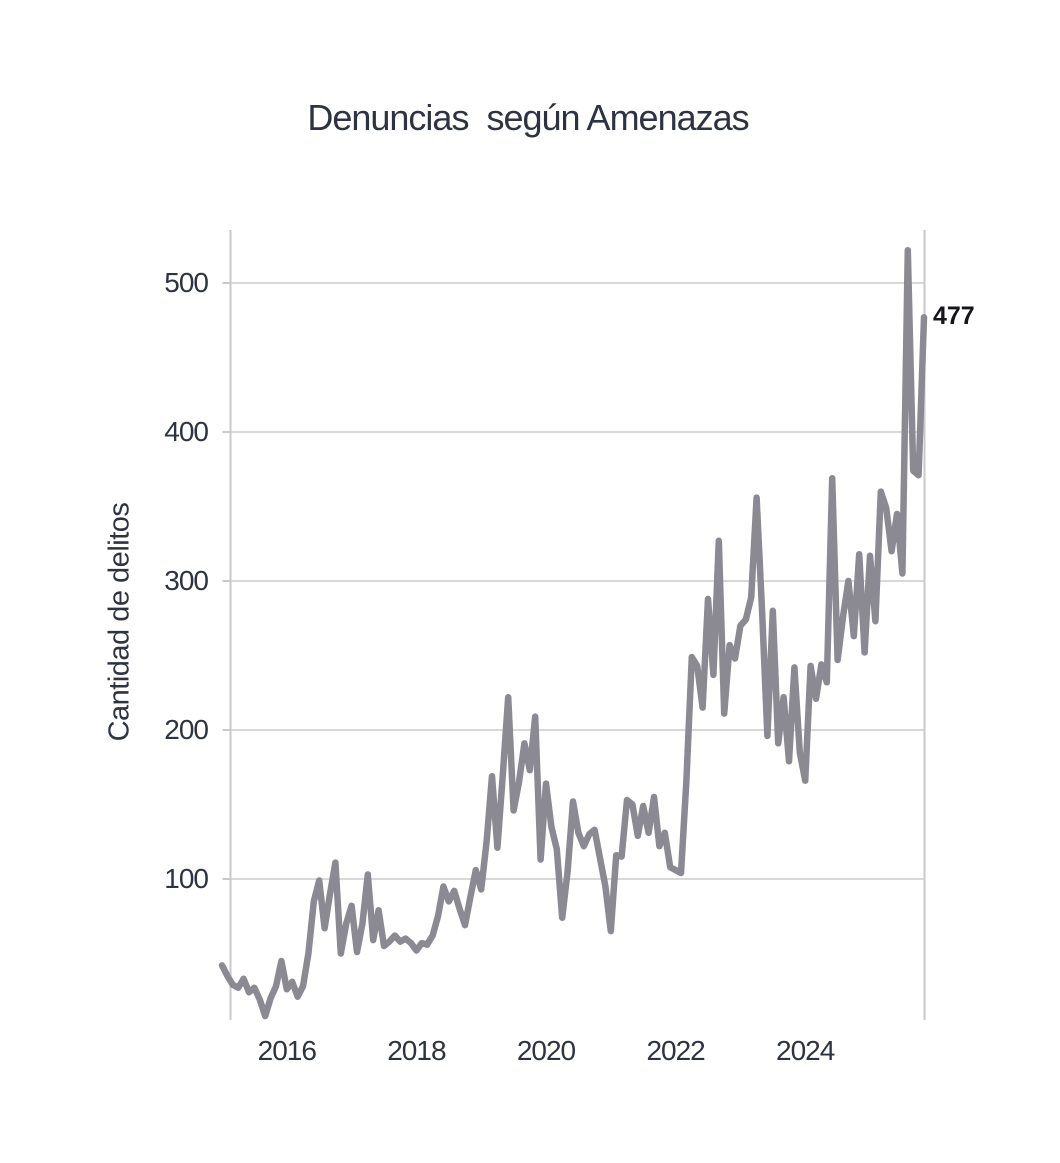 Image resolution: width=1060 pixels, height=1163 pixels. I want to click on y-tick-label-500: 500, so click(186, 282).